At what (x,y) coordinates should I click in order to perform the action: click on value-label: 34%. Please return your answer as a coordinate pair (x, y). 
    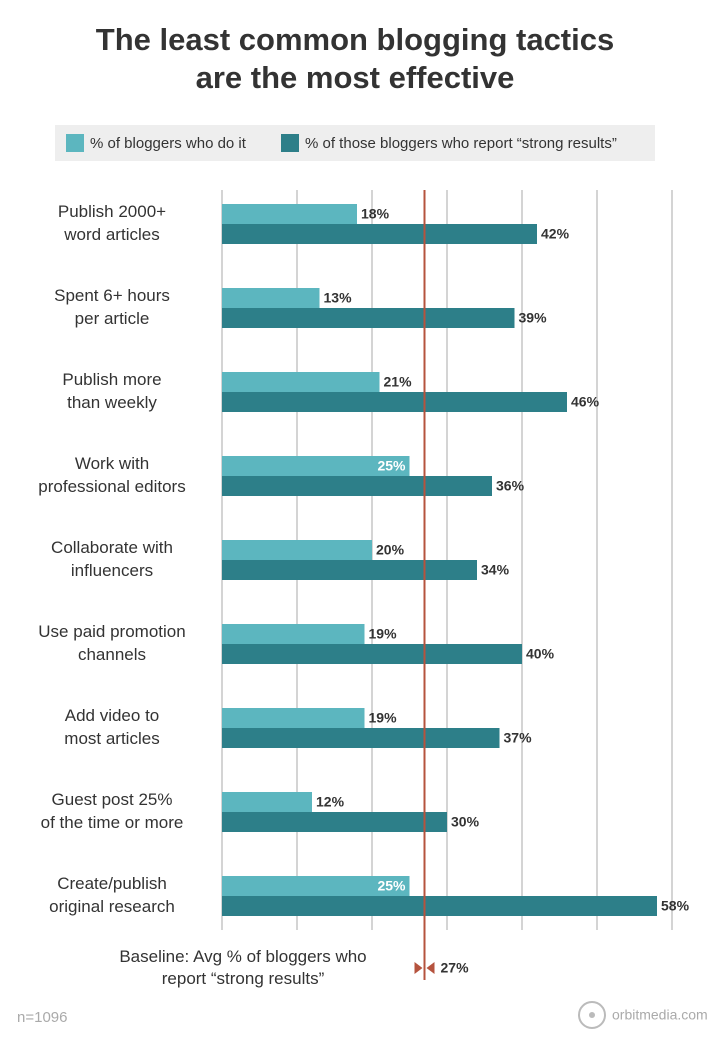
    Looking at the image, I should click on (495, 570).